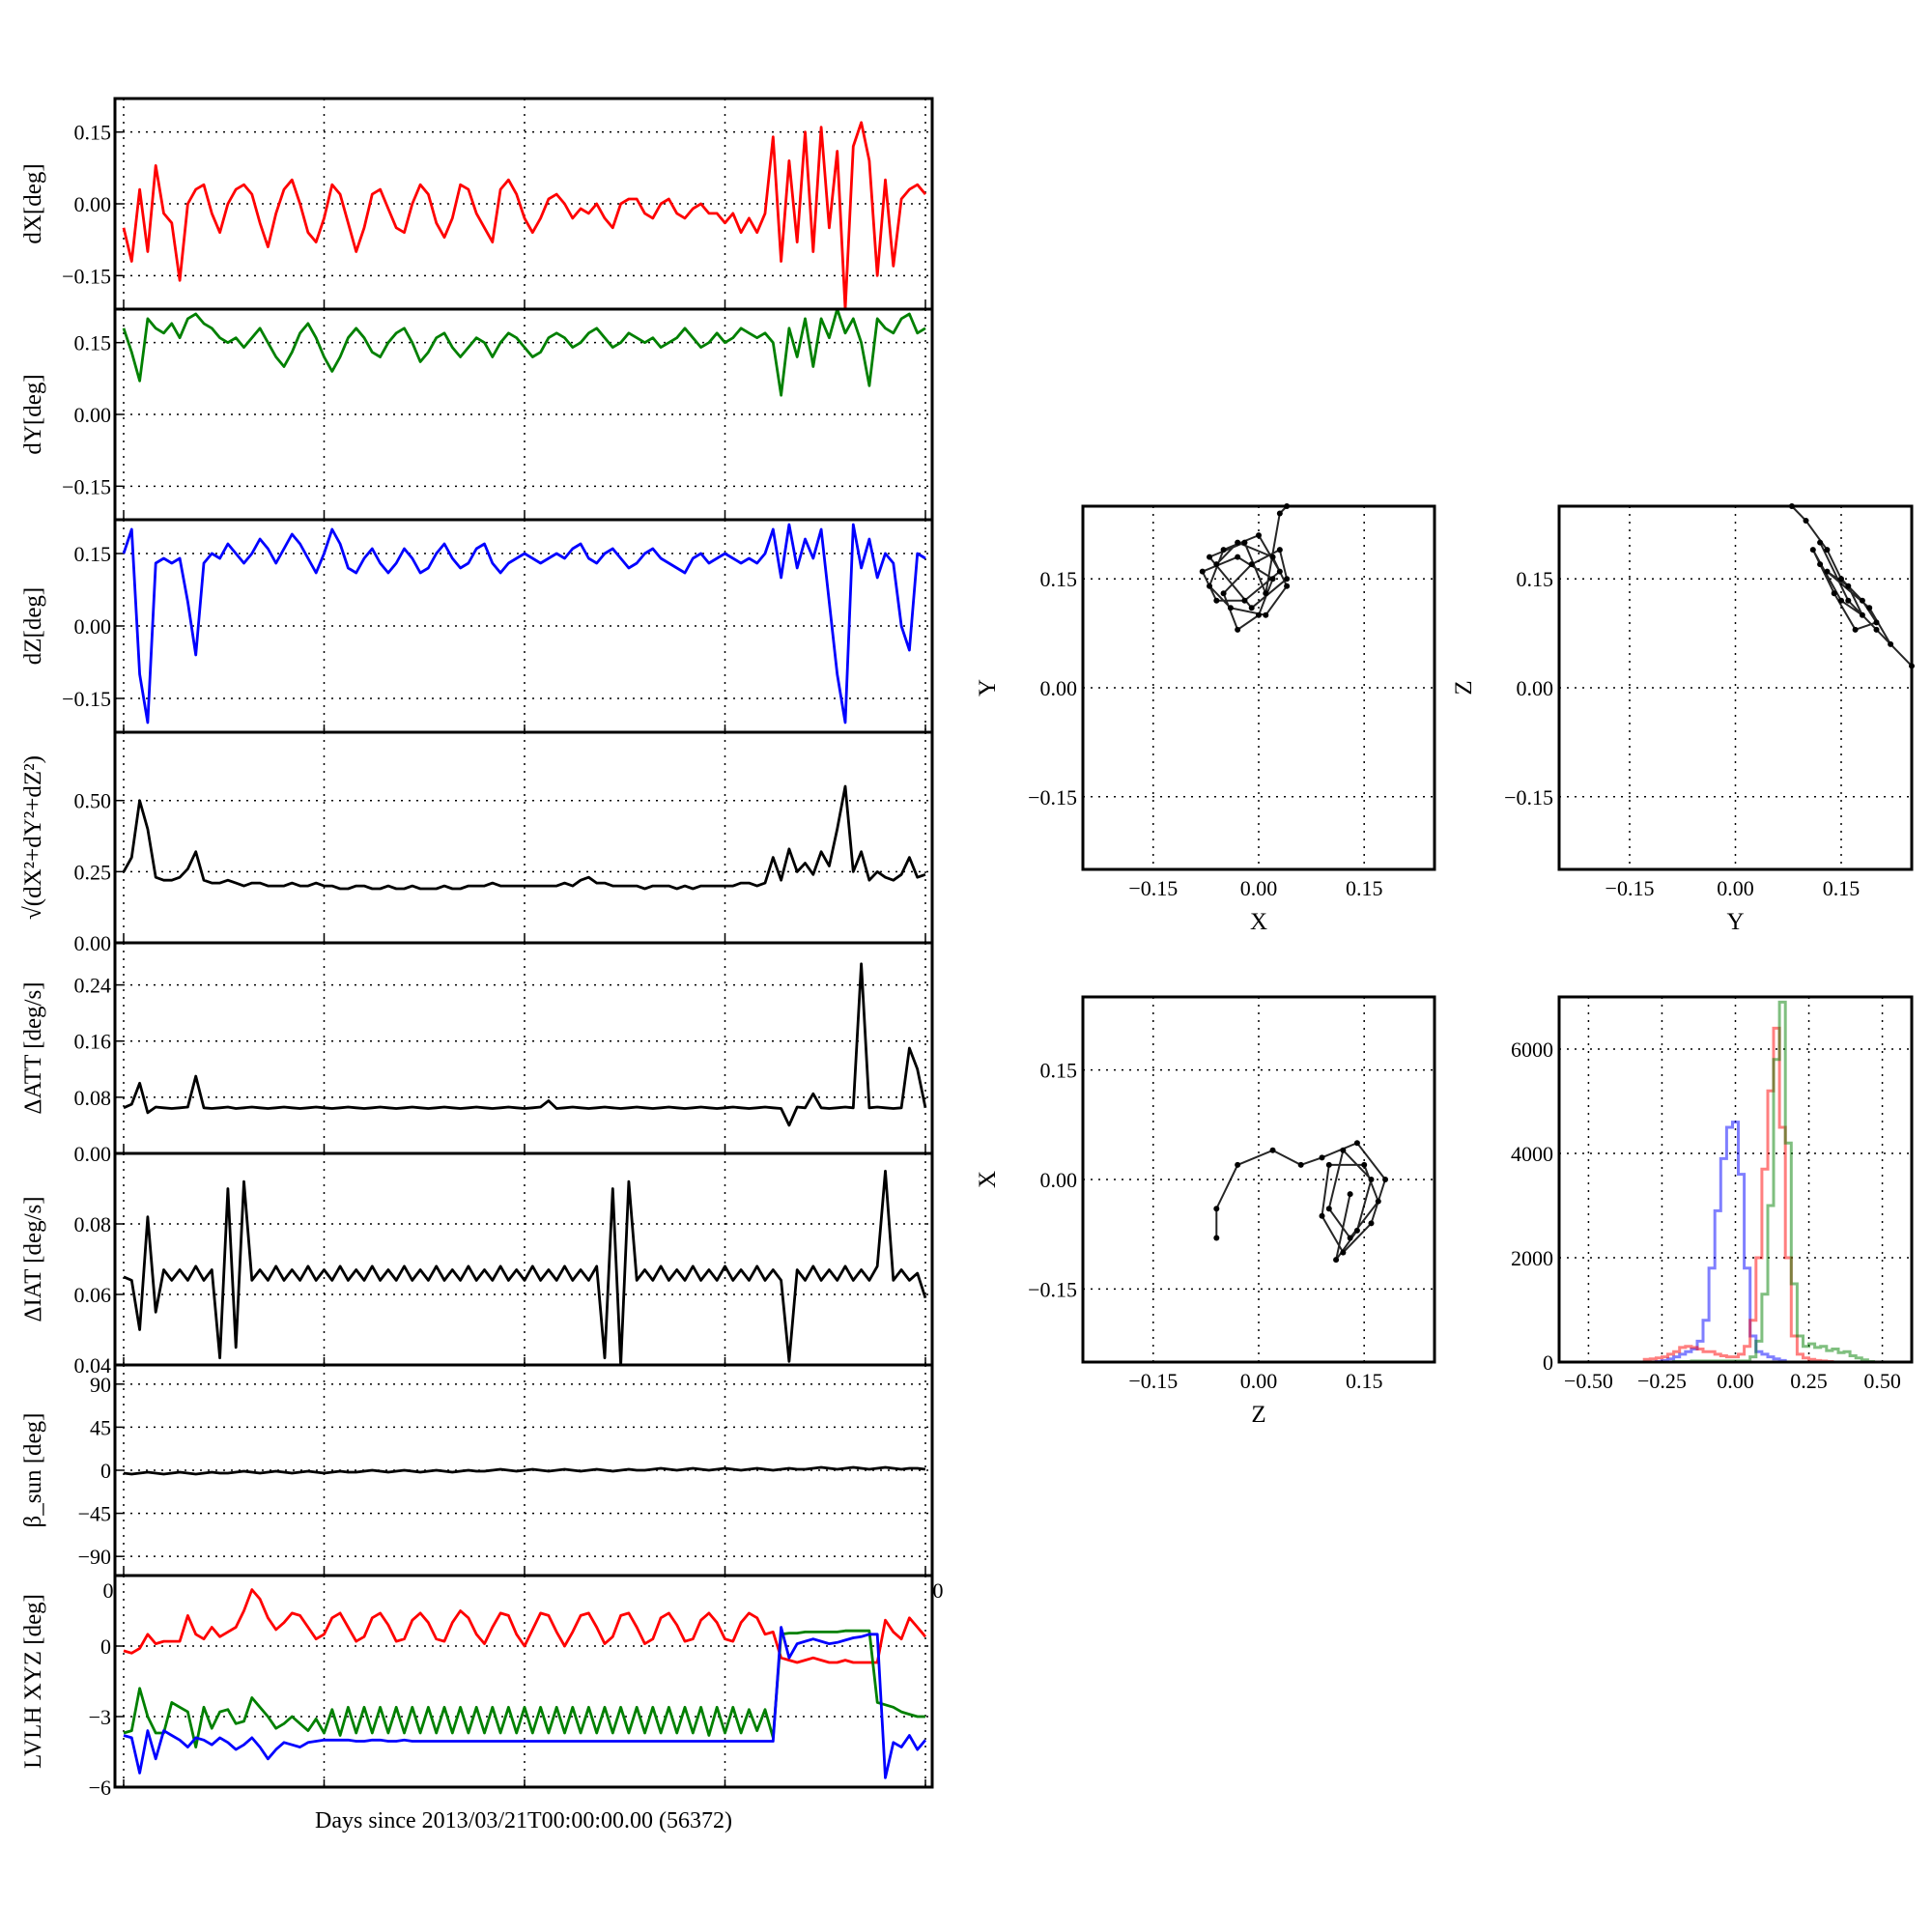  What do you see at coordinates (1532, 1154) in the screenshot?
I see `y-tick-label: 4000` at bounding box center [1532, 1154].